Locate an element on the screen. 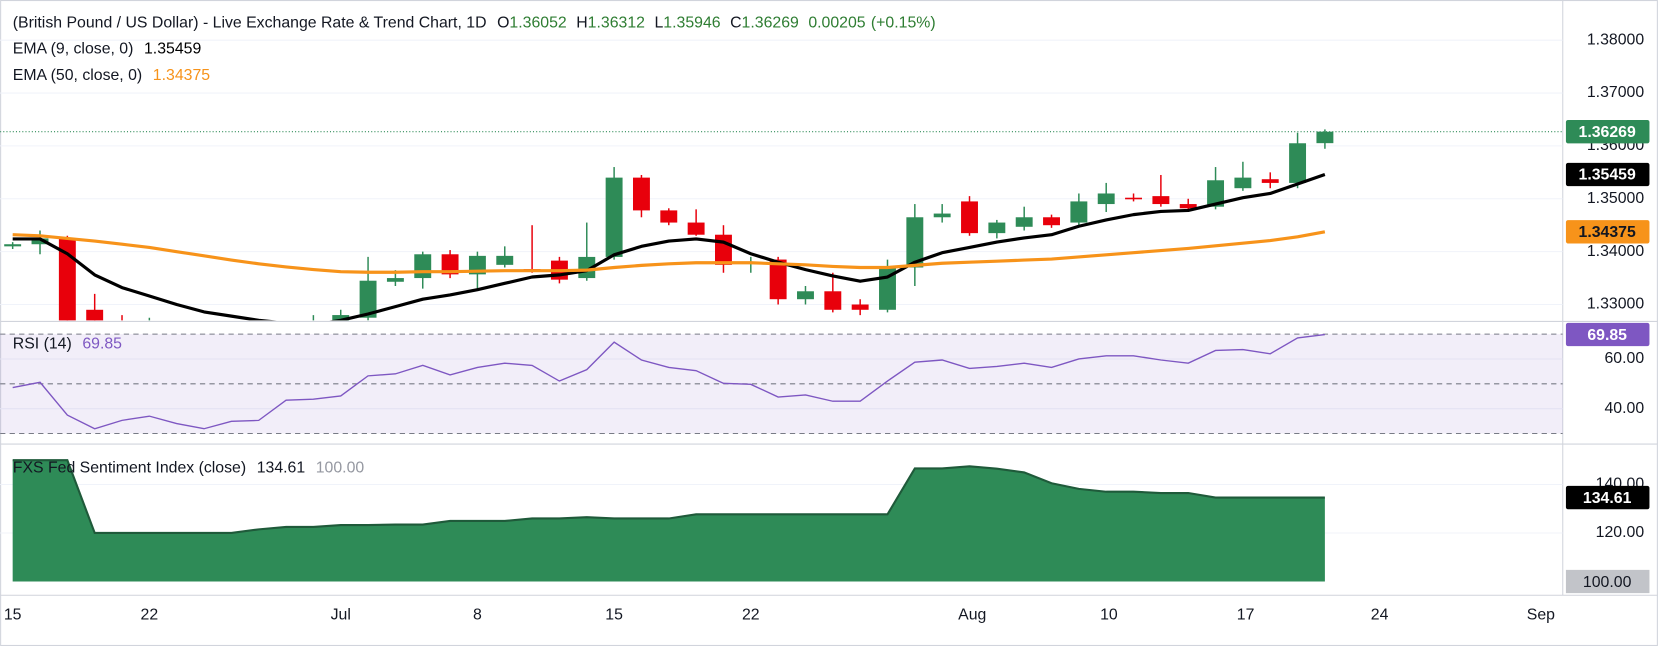 This screenshot has width=1658, height=646. y-tick-label: 1.38000 is located at coordinates (1615, 39).